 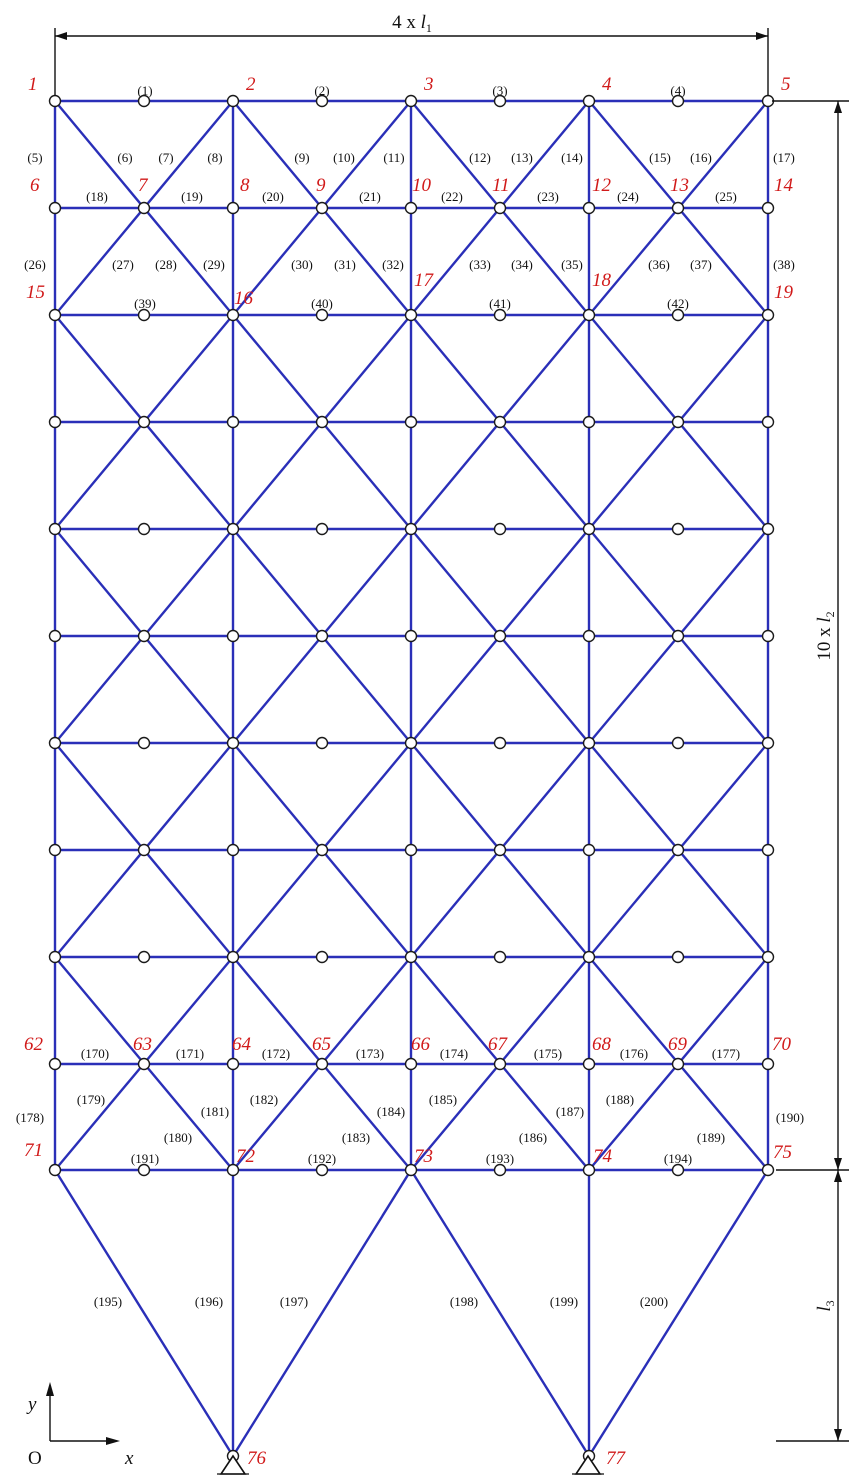 What do you see at coordinates (321, 1044) in the screenshot?
I see `node-label-65: 65` at bounding box center [321, 1044].